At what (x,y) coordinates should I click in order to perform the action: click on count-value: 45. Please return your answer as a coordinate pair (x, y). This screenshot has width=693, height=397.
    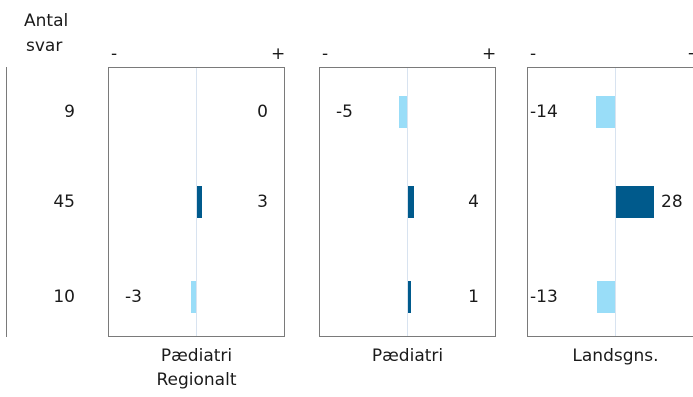
    Looking at the image, I should click on (64, 202).